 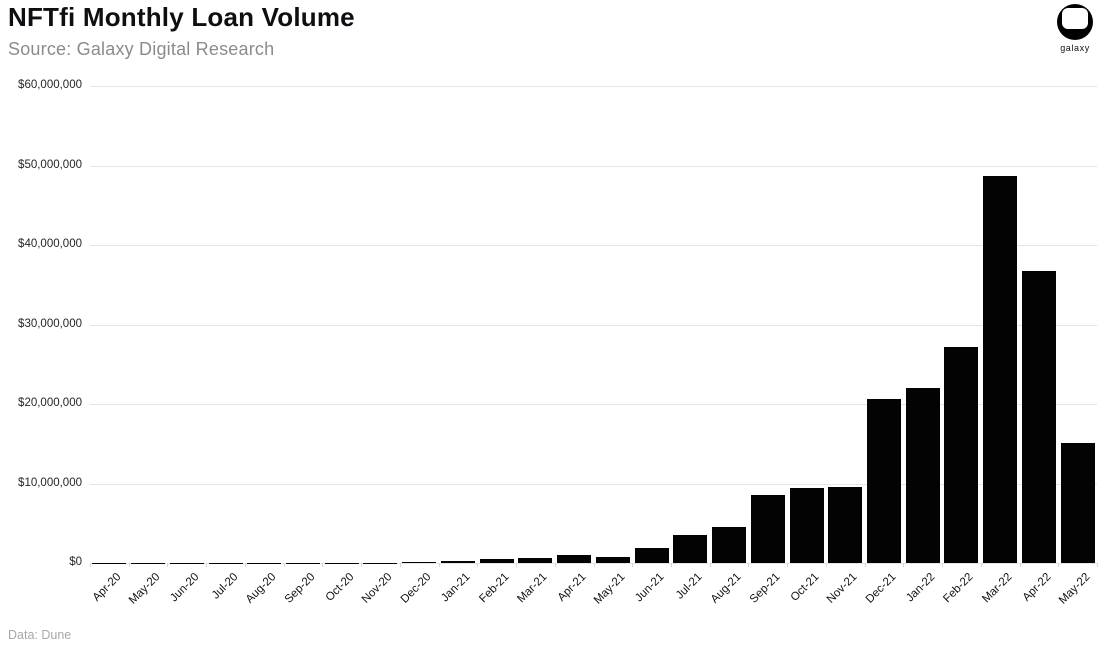 I want to click on galaxy-logo-square-cutout, so click(x=1075, y=18).